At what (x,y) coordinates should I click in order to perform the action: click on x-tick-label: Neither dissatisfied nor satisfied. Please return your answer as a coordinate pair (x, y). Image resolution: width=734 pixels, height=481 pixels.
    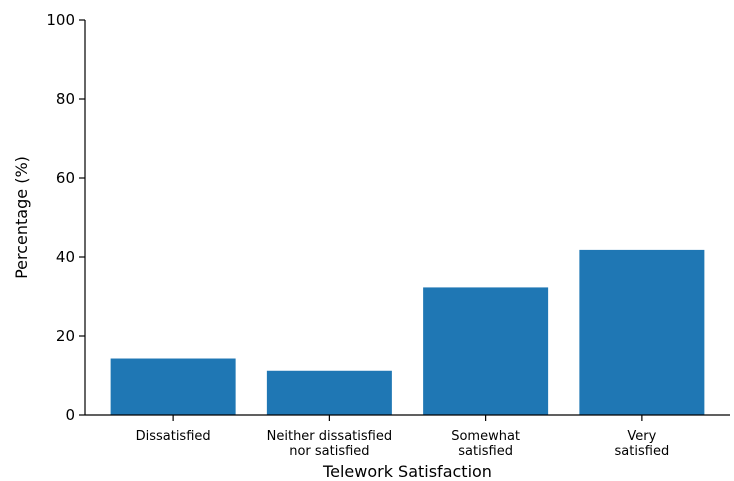
    Looking at the image, I should click on (329, 444).